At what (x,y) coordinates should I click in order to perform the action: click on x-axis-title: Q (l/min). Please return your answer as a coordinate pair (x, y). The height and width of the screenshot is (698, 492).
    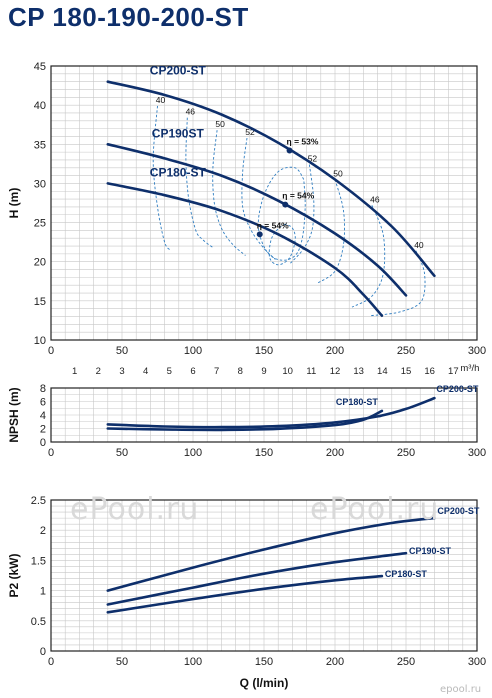
    Looking at the image, I should click on (264, 683).